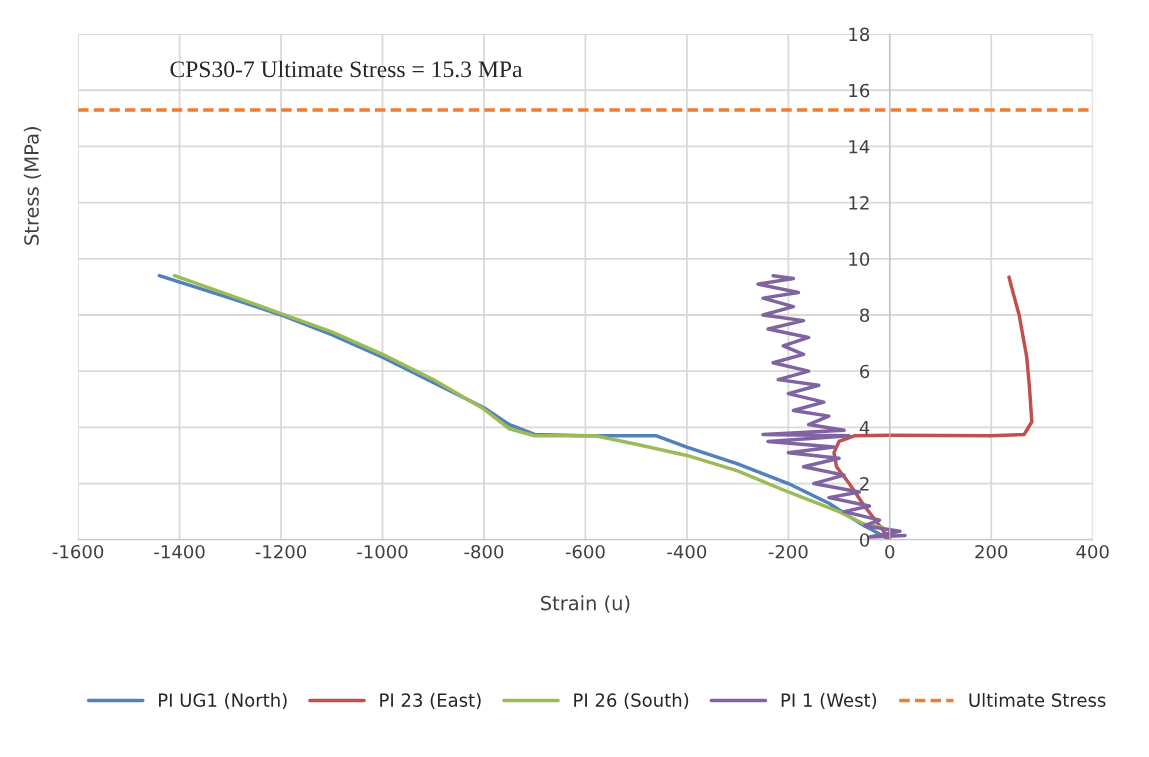  What do you see at coordinates (484, 551) in the screenshot?
I see `x-tick-label: -800` at bounding box center [484, 551].